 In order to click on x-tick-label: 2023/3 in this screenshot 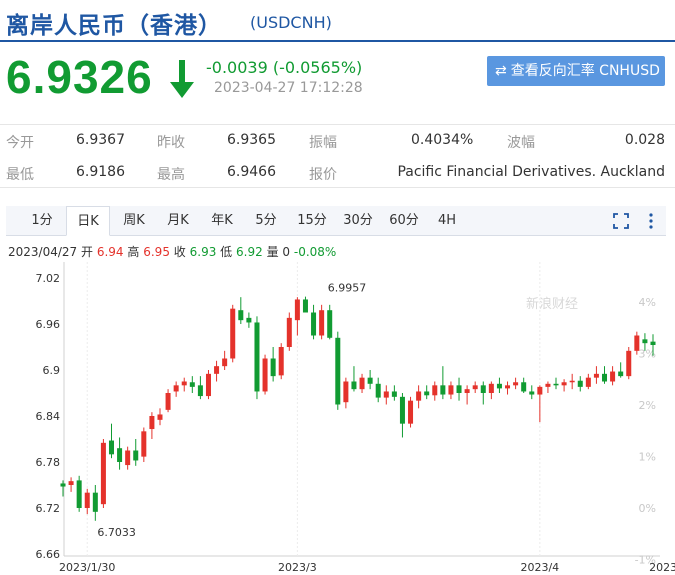, I will do `click(297, 567)`.